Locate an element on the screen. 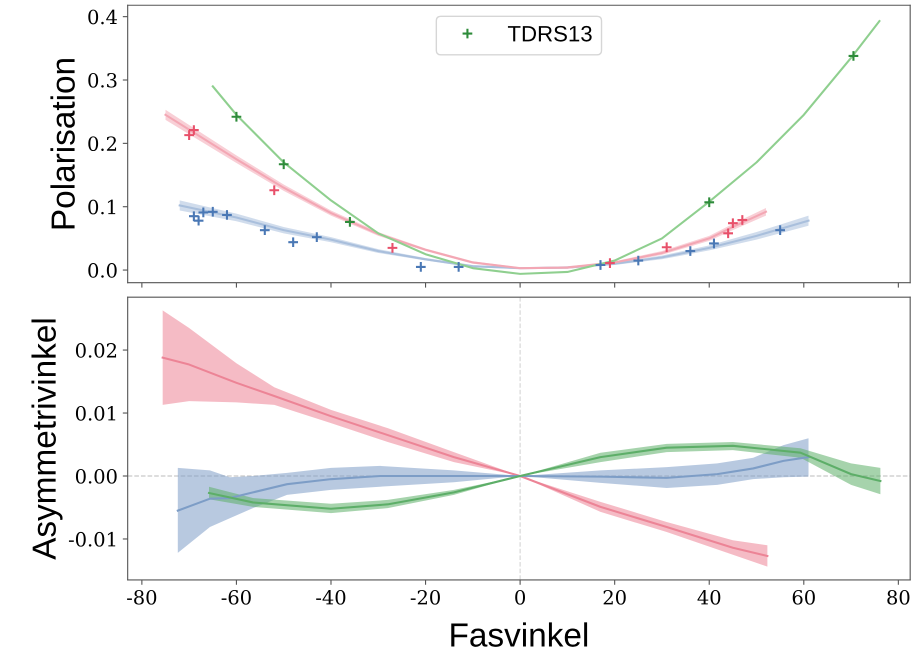  y-tick-label: 0.2 is located at coordinates (102, 144).